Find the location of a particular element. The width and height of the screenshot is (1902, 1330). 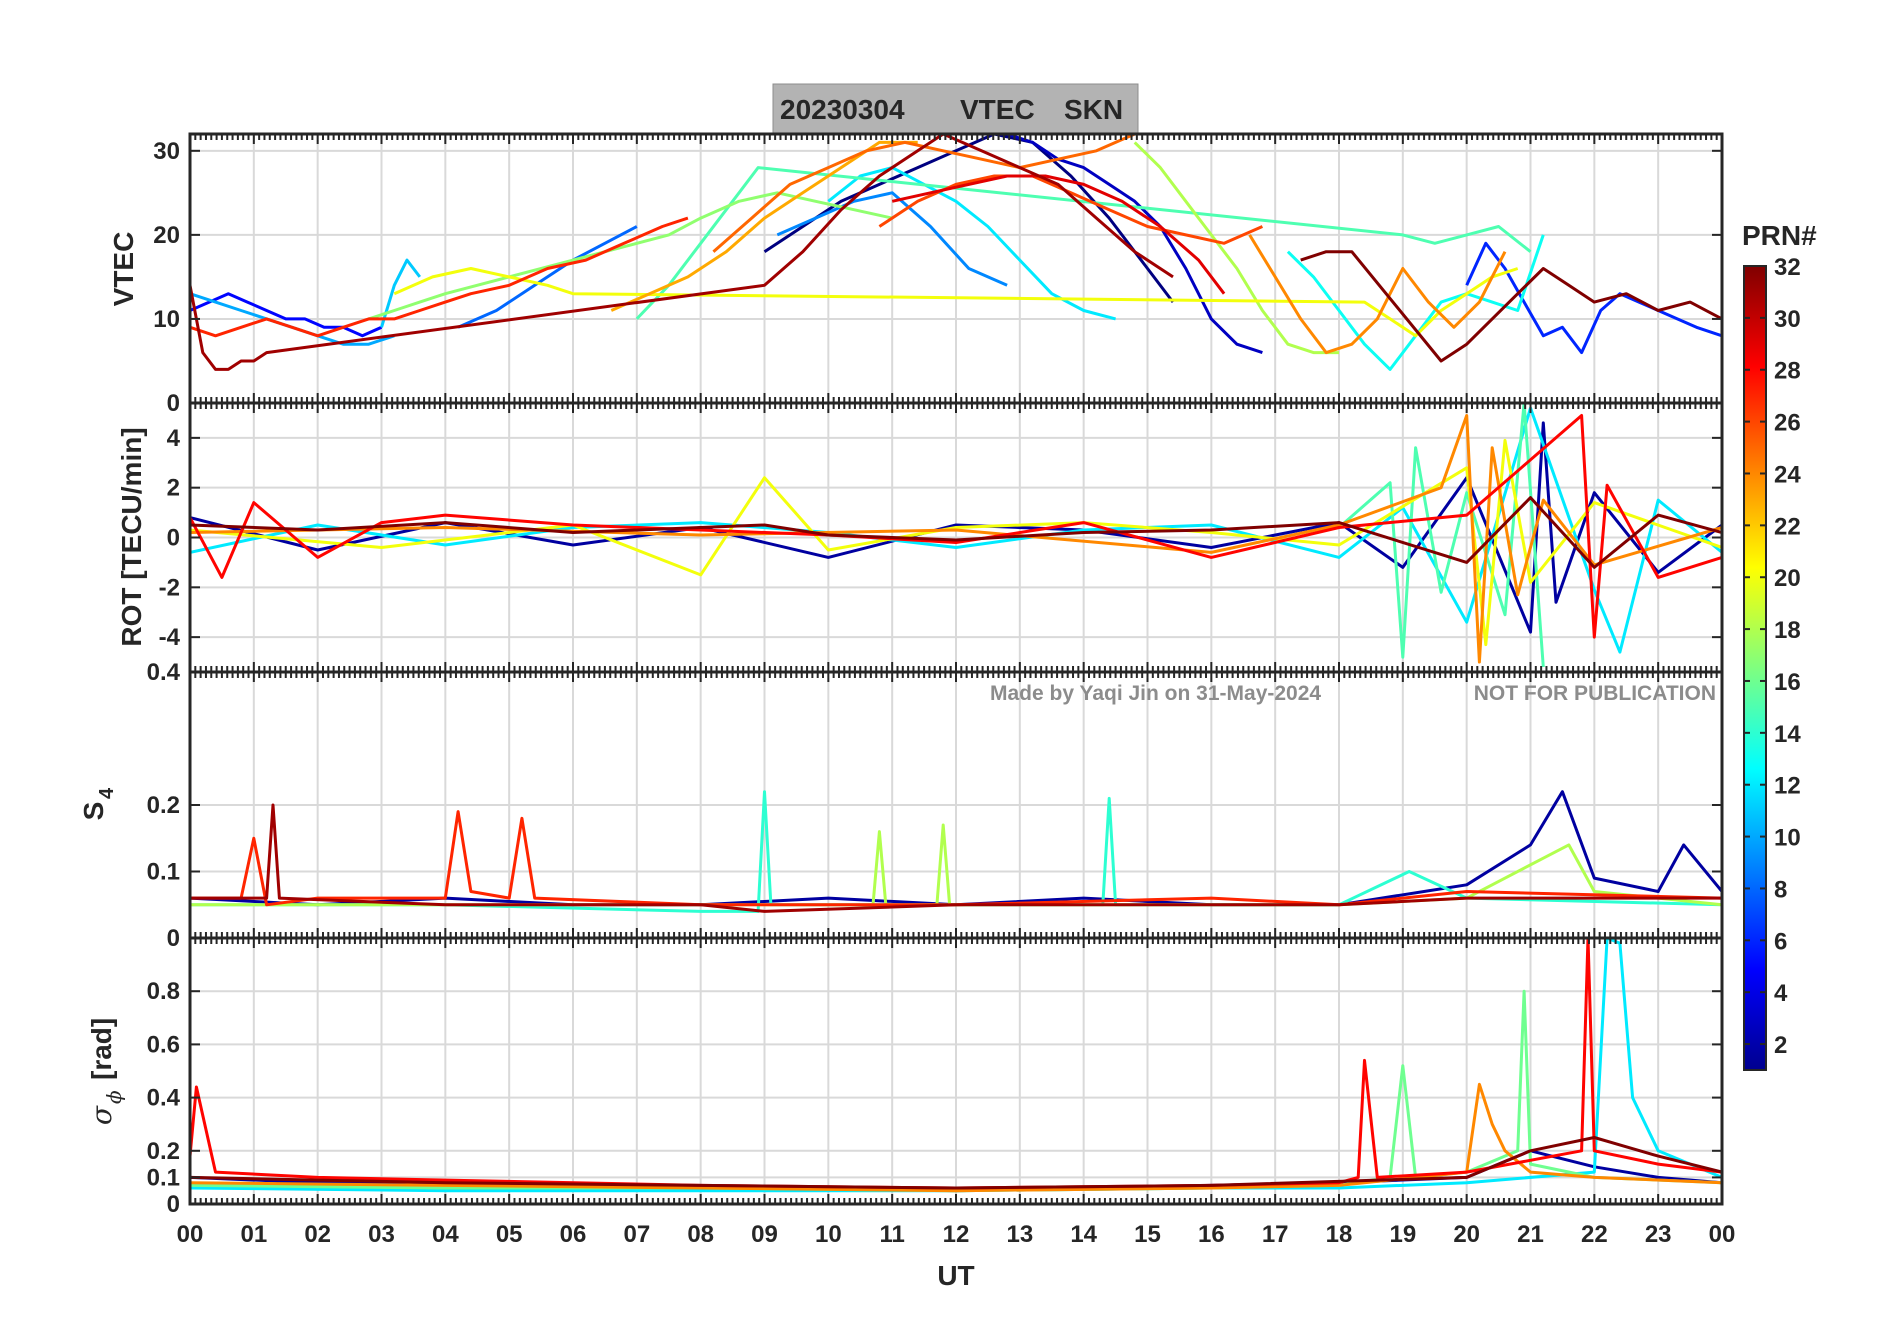

x-tick-label: 15 is located at coordinates (1147, 1234).